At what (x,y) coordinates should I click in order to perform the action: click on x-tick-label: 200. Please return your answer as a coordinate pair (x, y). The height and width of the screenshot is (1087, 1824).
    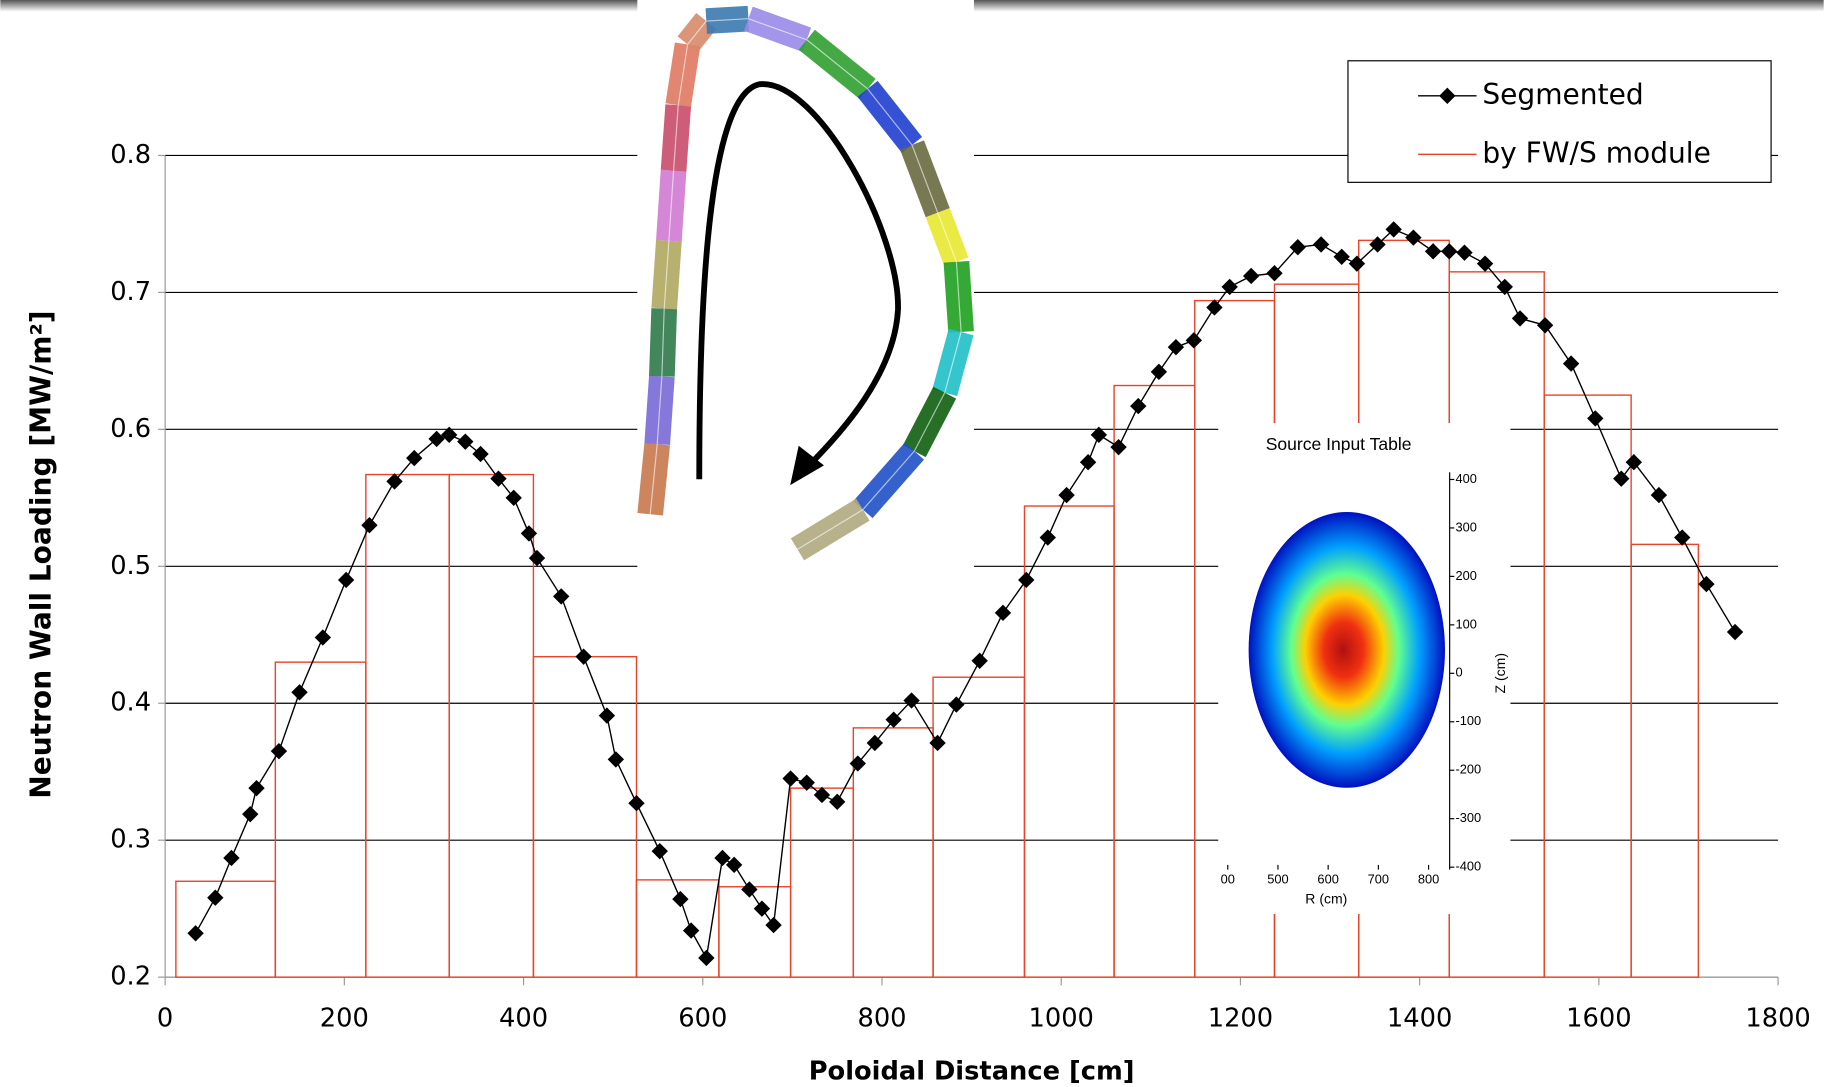
    Looking at the image, I should click on (344, 1019).